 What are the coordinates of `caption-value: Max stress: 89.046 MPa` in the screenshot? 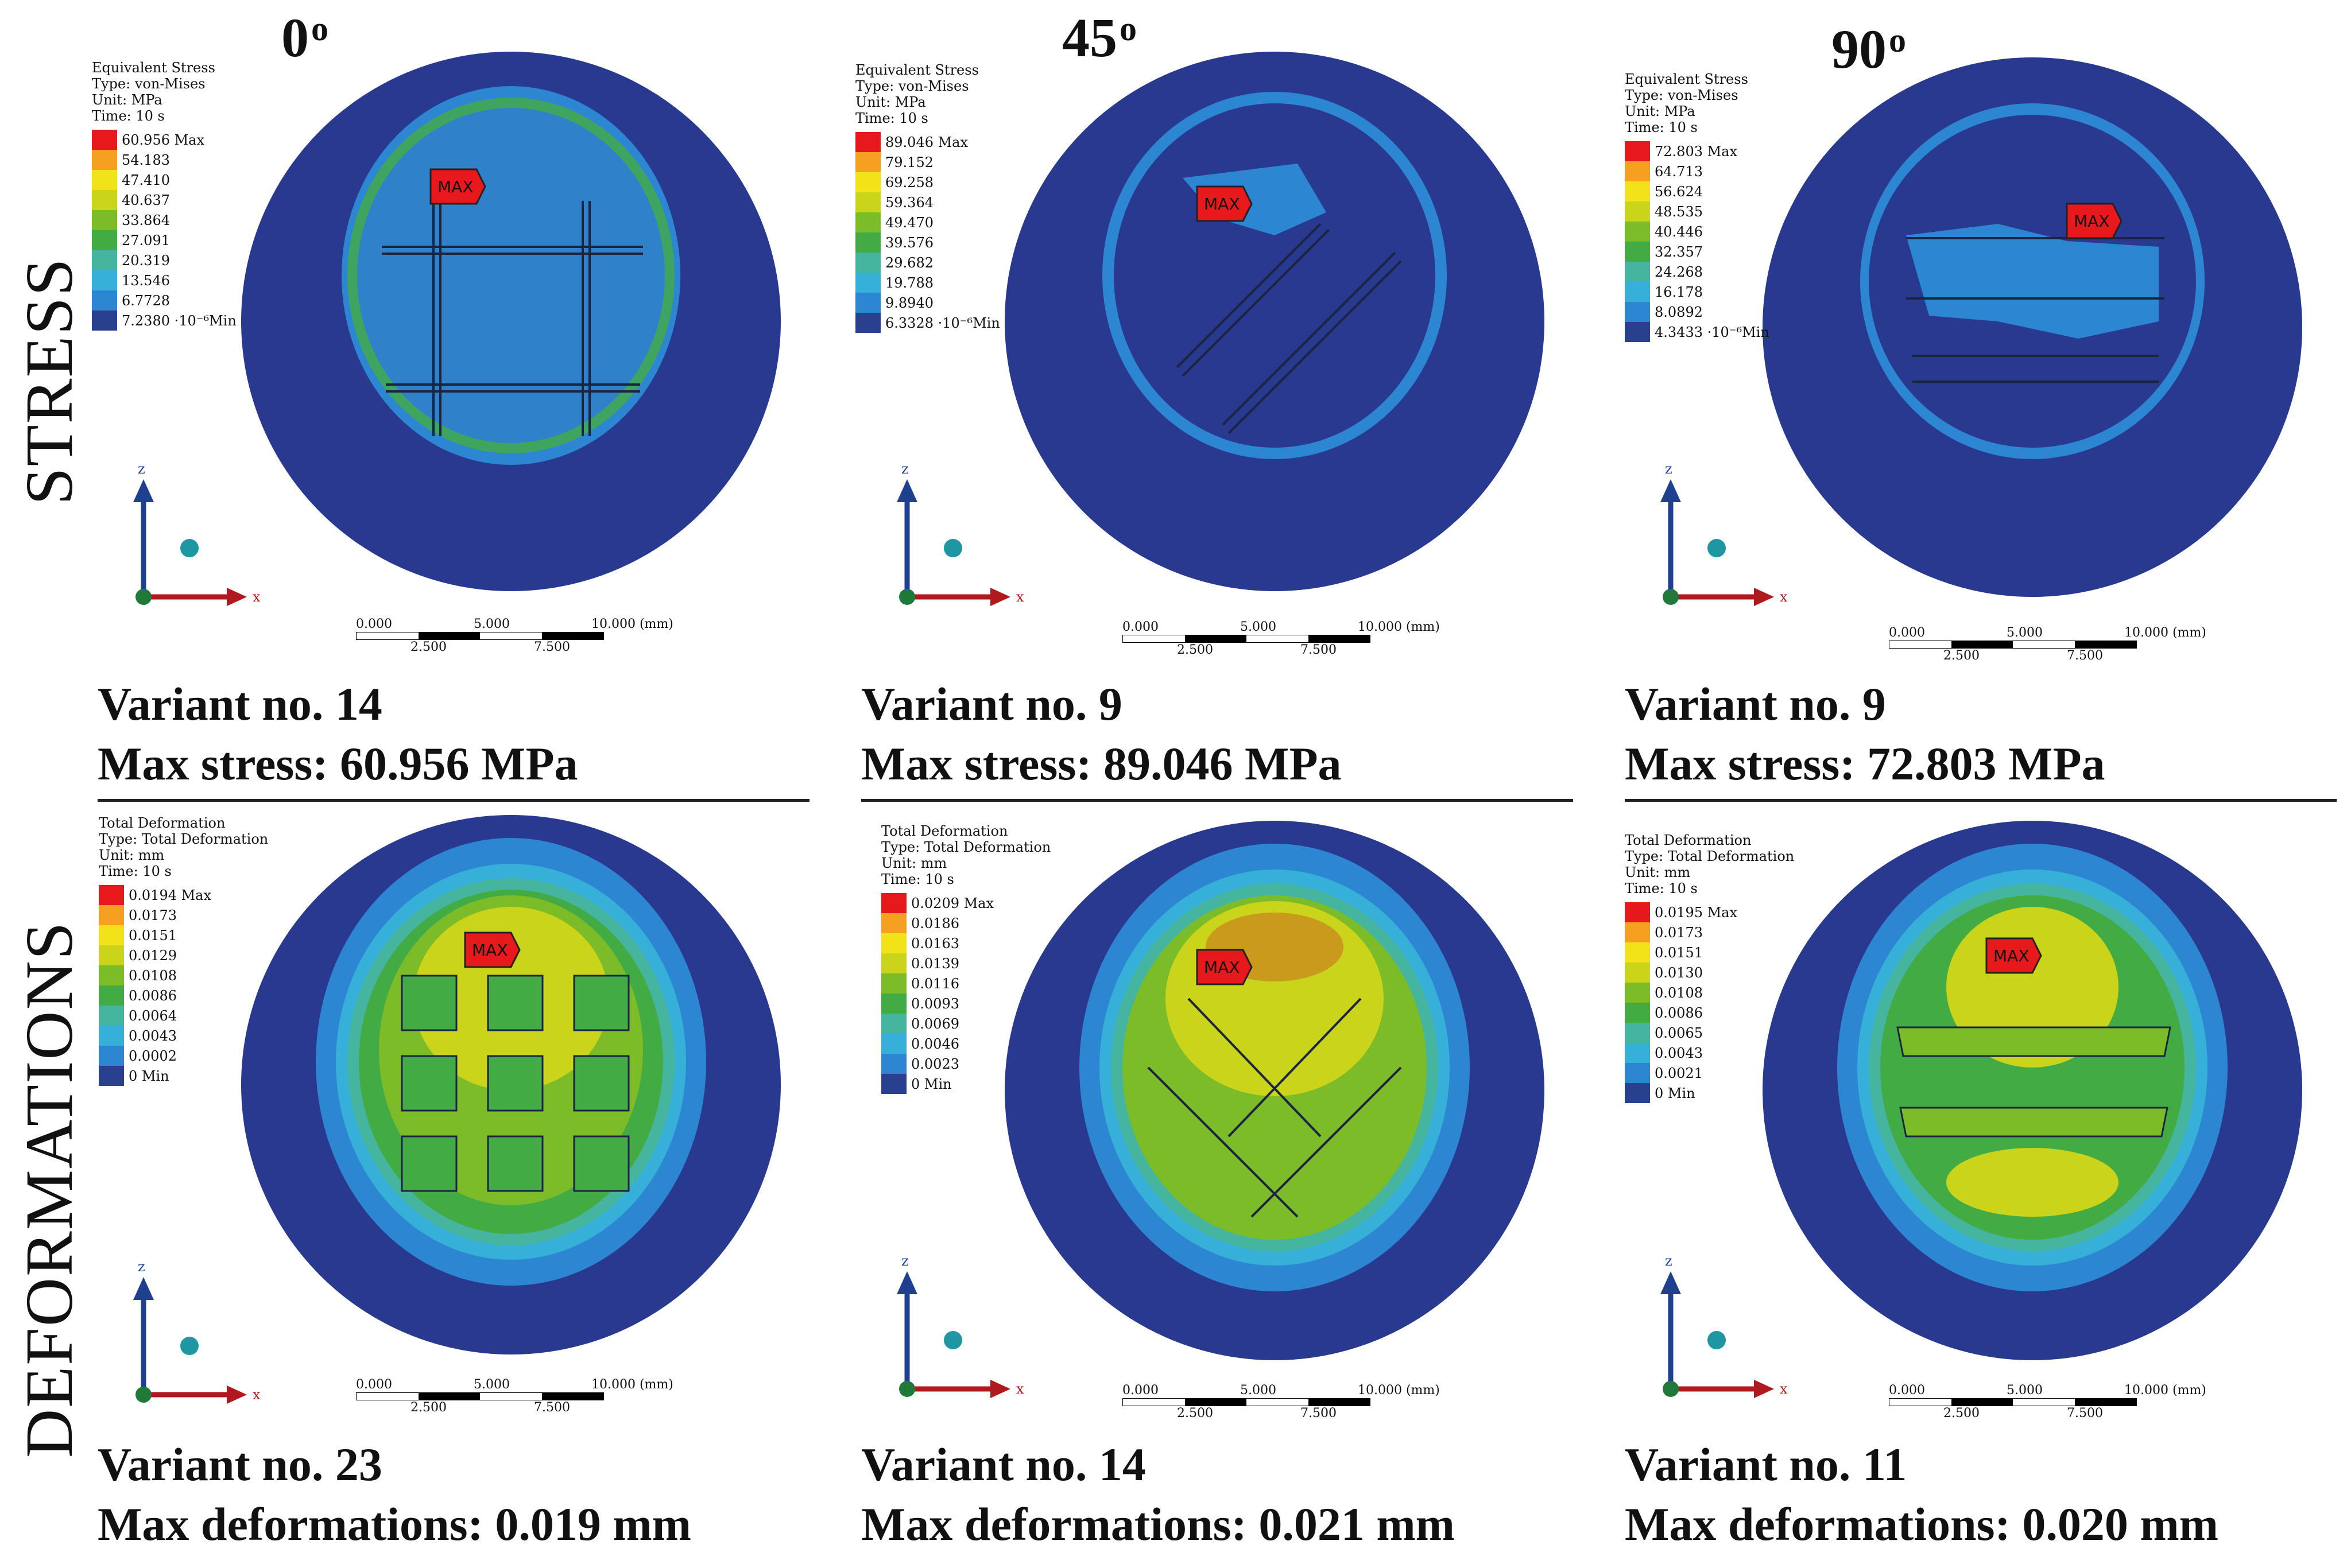 It's located at (1101, 764).